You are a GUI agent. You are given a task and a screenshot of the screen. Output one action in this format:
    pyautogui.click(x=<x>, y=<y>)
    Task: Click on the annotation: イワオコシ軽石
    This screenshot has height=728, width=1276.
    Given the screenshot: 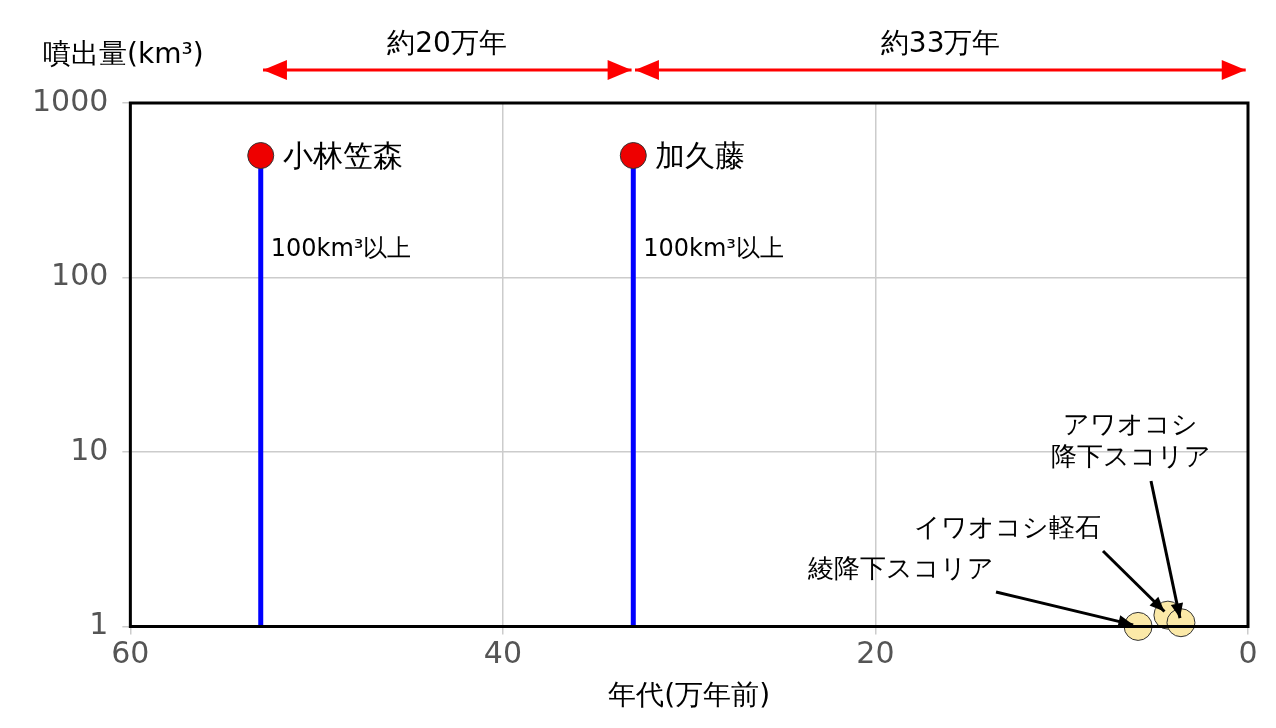 What is the action you would take?
    pyautogui.click(x=1008, y=526)
    